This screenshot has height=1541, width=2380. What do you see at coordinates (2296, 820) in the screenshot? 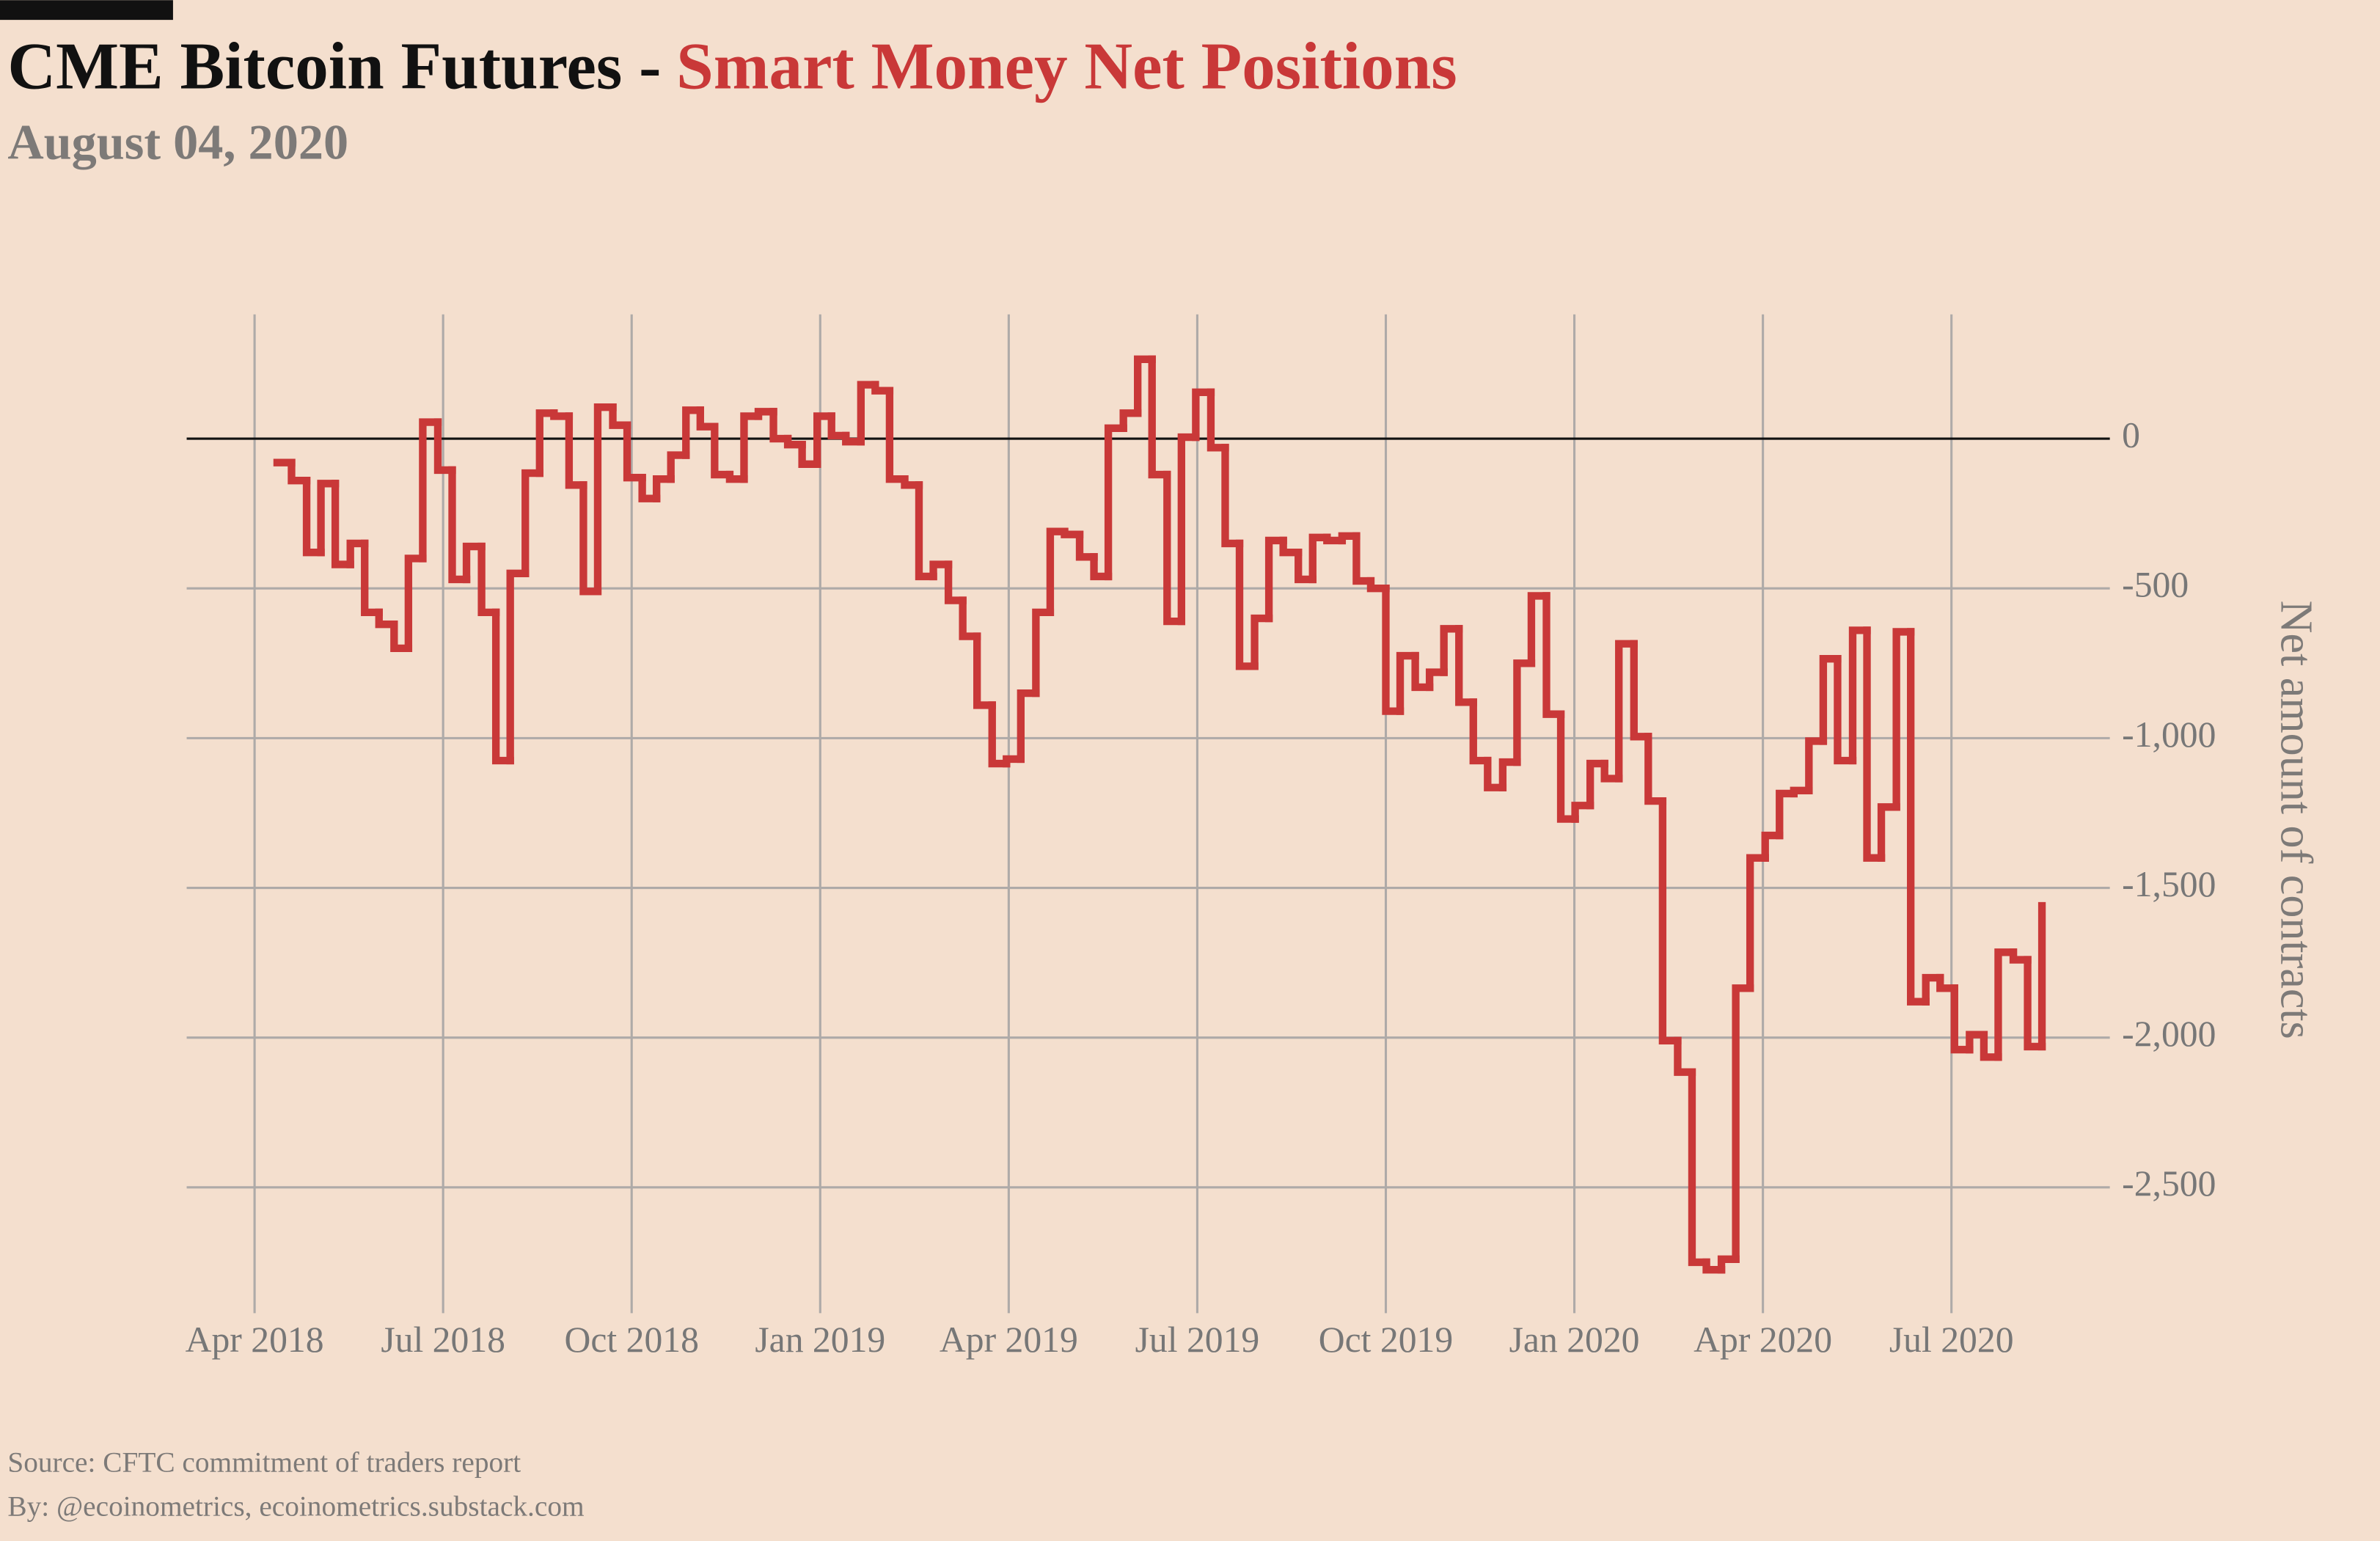
I see `y-axis-label: Net amount of contracts` at bounding box center [2296, 820].